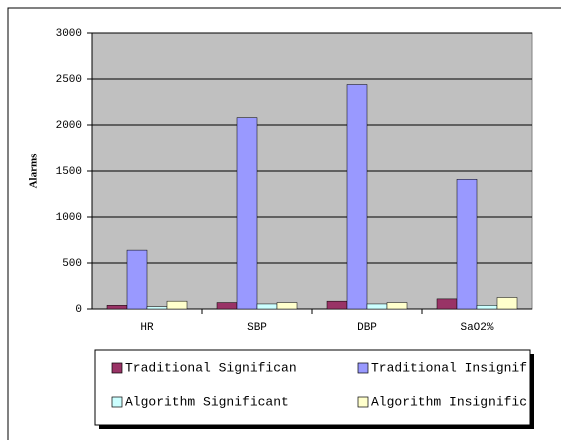  What do you see at coordinates (34, 171) in the screenshot?
I see `y-axis-label: Alarms` at bounding box center [34, 171].